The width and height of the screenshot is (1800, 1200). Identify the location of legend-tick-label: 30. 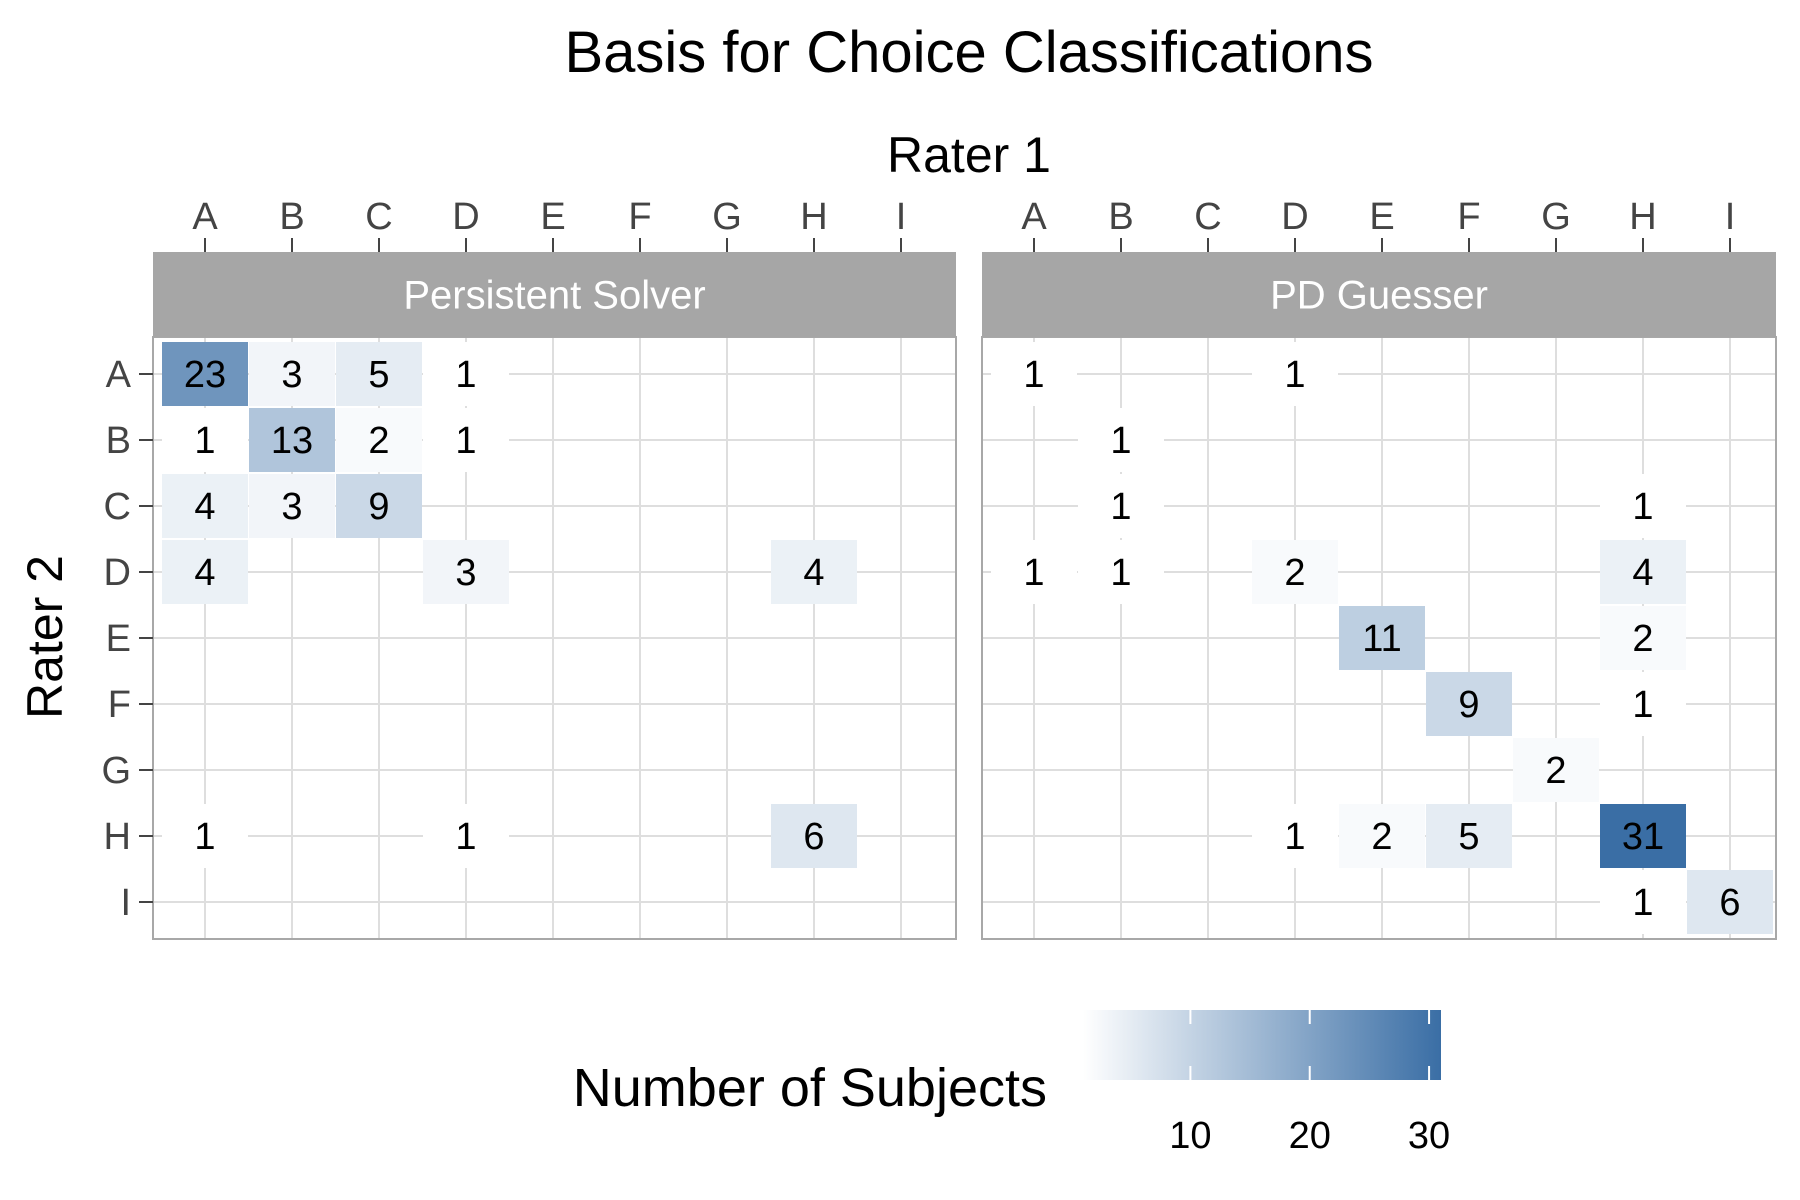
(1429, 1136).